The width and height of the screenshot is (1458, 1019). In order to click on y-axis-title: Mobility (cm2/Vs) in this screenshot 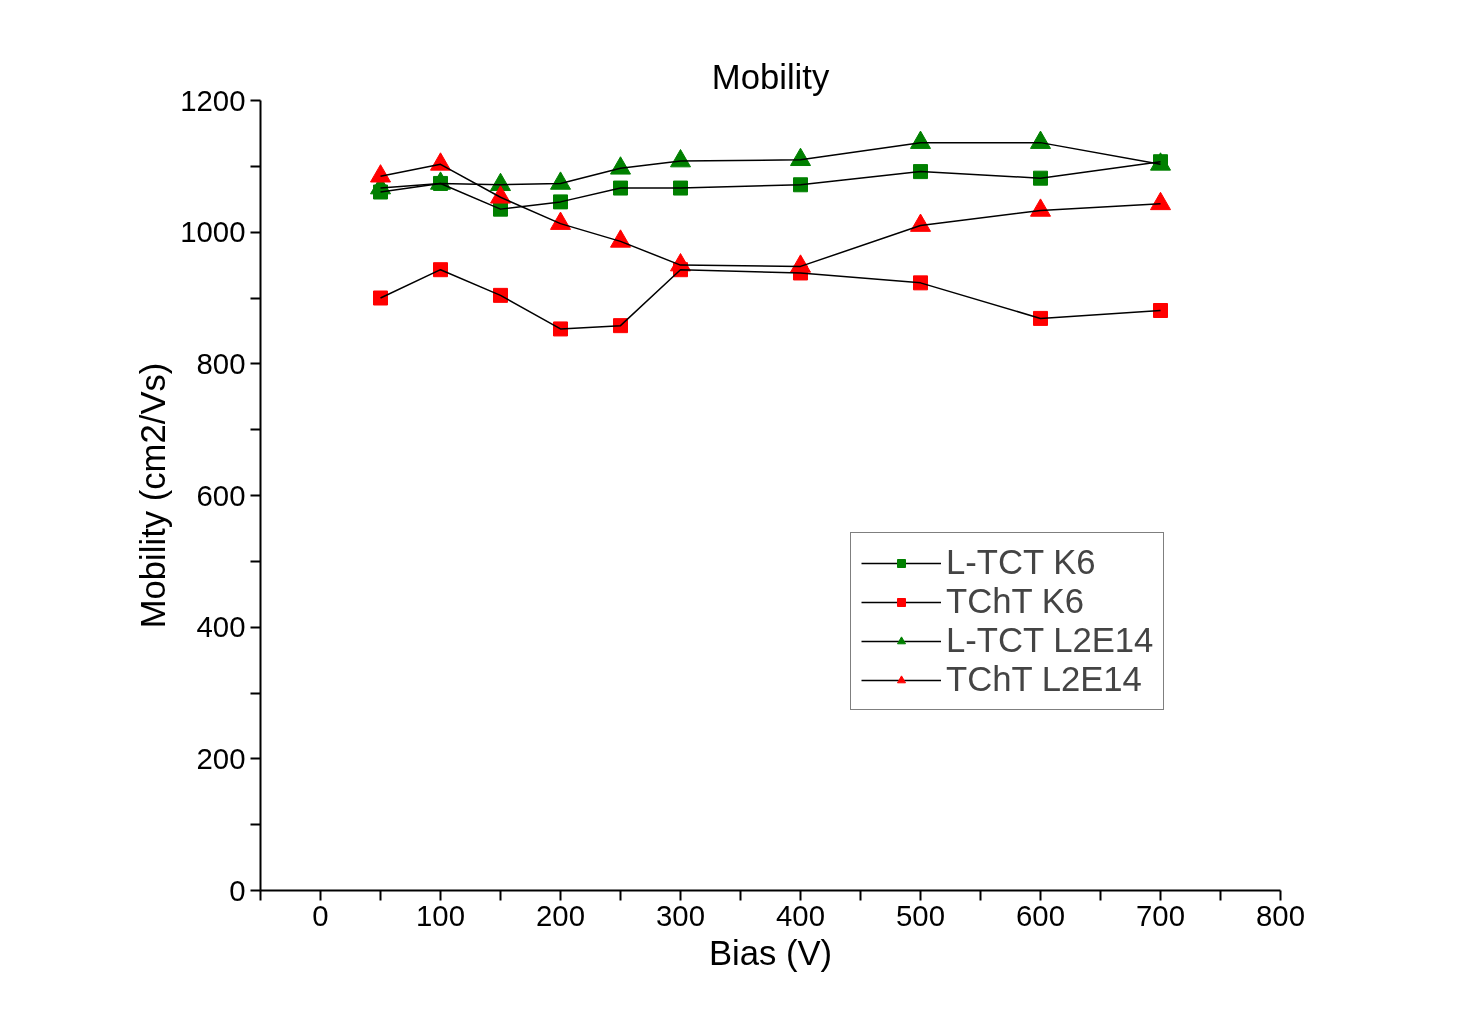, I will do `click(153, 495)`.